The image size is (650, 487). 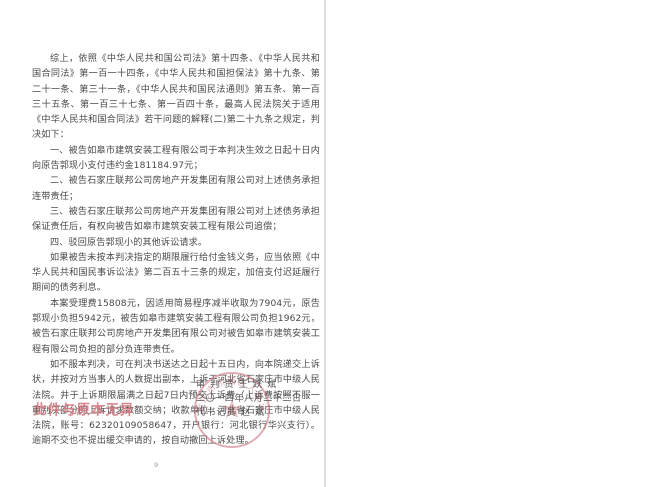 I want to click on clerk-signature-line: 代书记员 赵 斌, so click(x=231, y=413).